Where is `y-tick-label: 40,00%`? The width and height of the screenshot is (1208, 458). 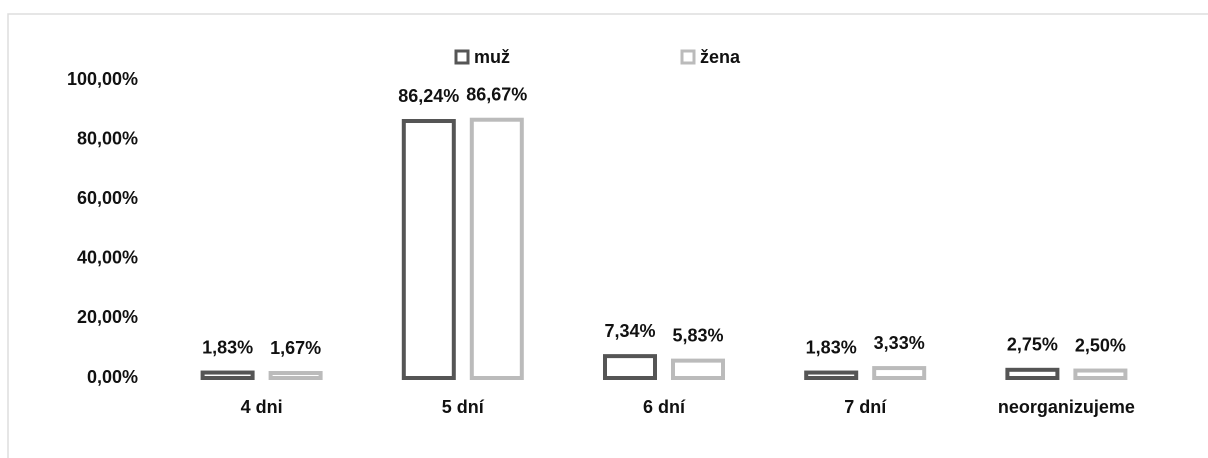 y-tick-label: 40,00% is located at coordinates (107, 258).